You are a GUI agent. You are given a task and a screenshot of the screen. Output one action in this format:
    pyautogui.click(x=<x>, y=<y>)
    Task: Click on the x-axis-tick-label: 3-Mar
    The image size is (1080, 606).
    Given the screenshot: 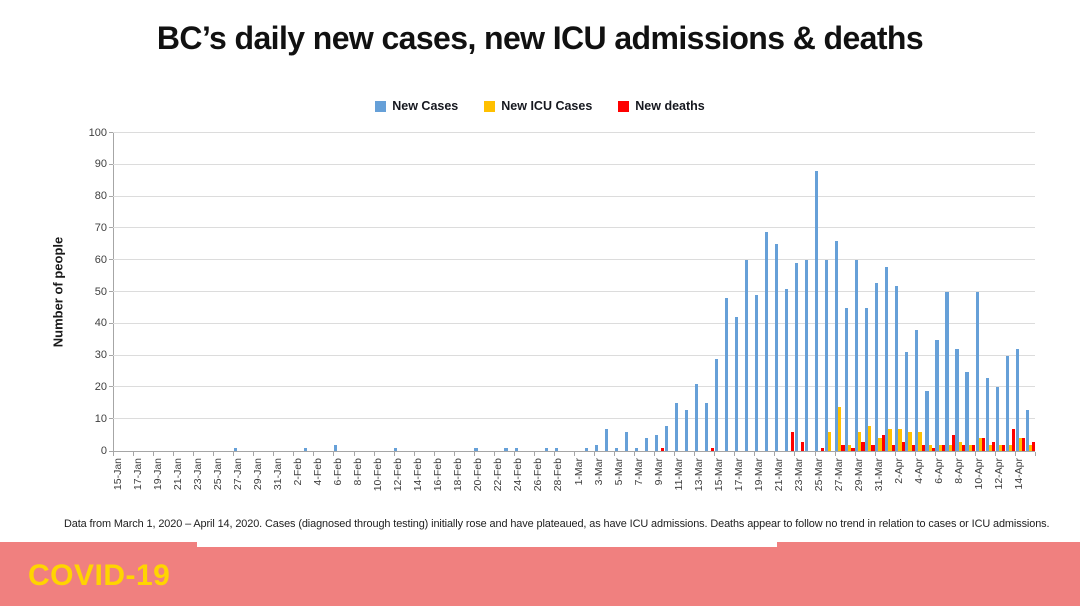 What is the action you would take?
    pyautogui.click(x=598, y=472)
    